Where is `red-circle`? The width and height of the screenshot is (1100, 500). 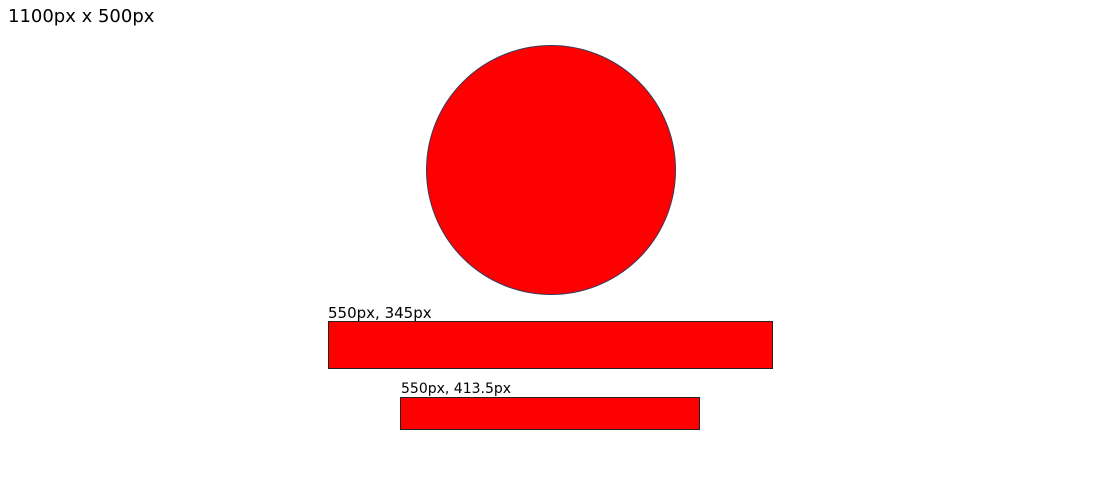 red-circle is located at coordinates (551, 170).